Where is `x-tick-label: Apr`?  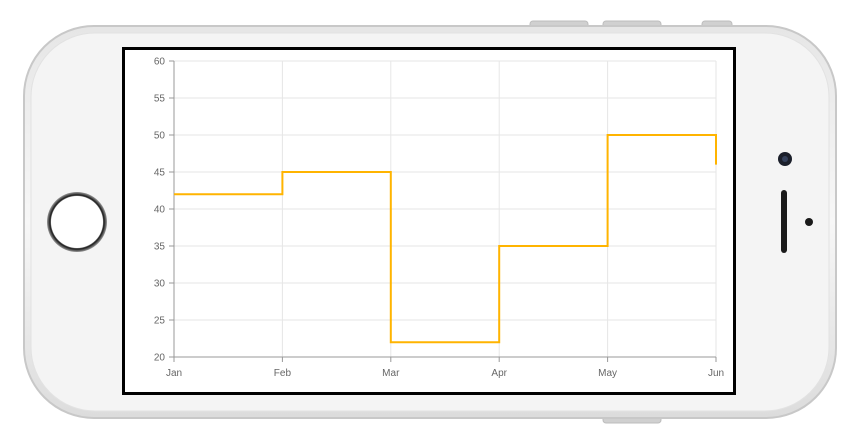
x-tick-label: Apr is located at coordinates (499, 373).